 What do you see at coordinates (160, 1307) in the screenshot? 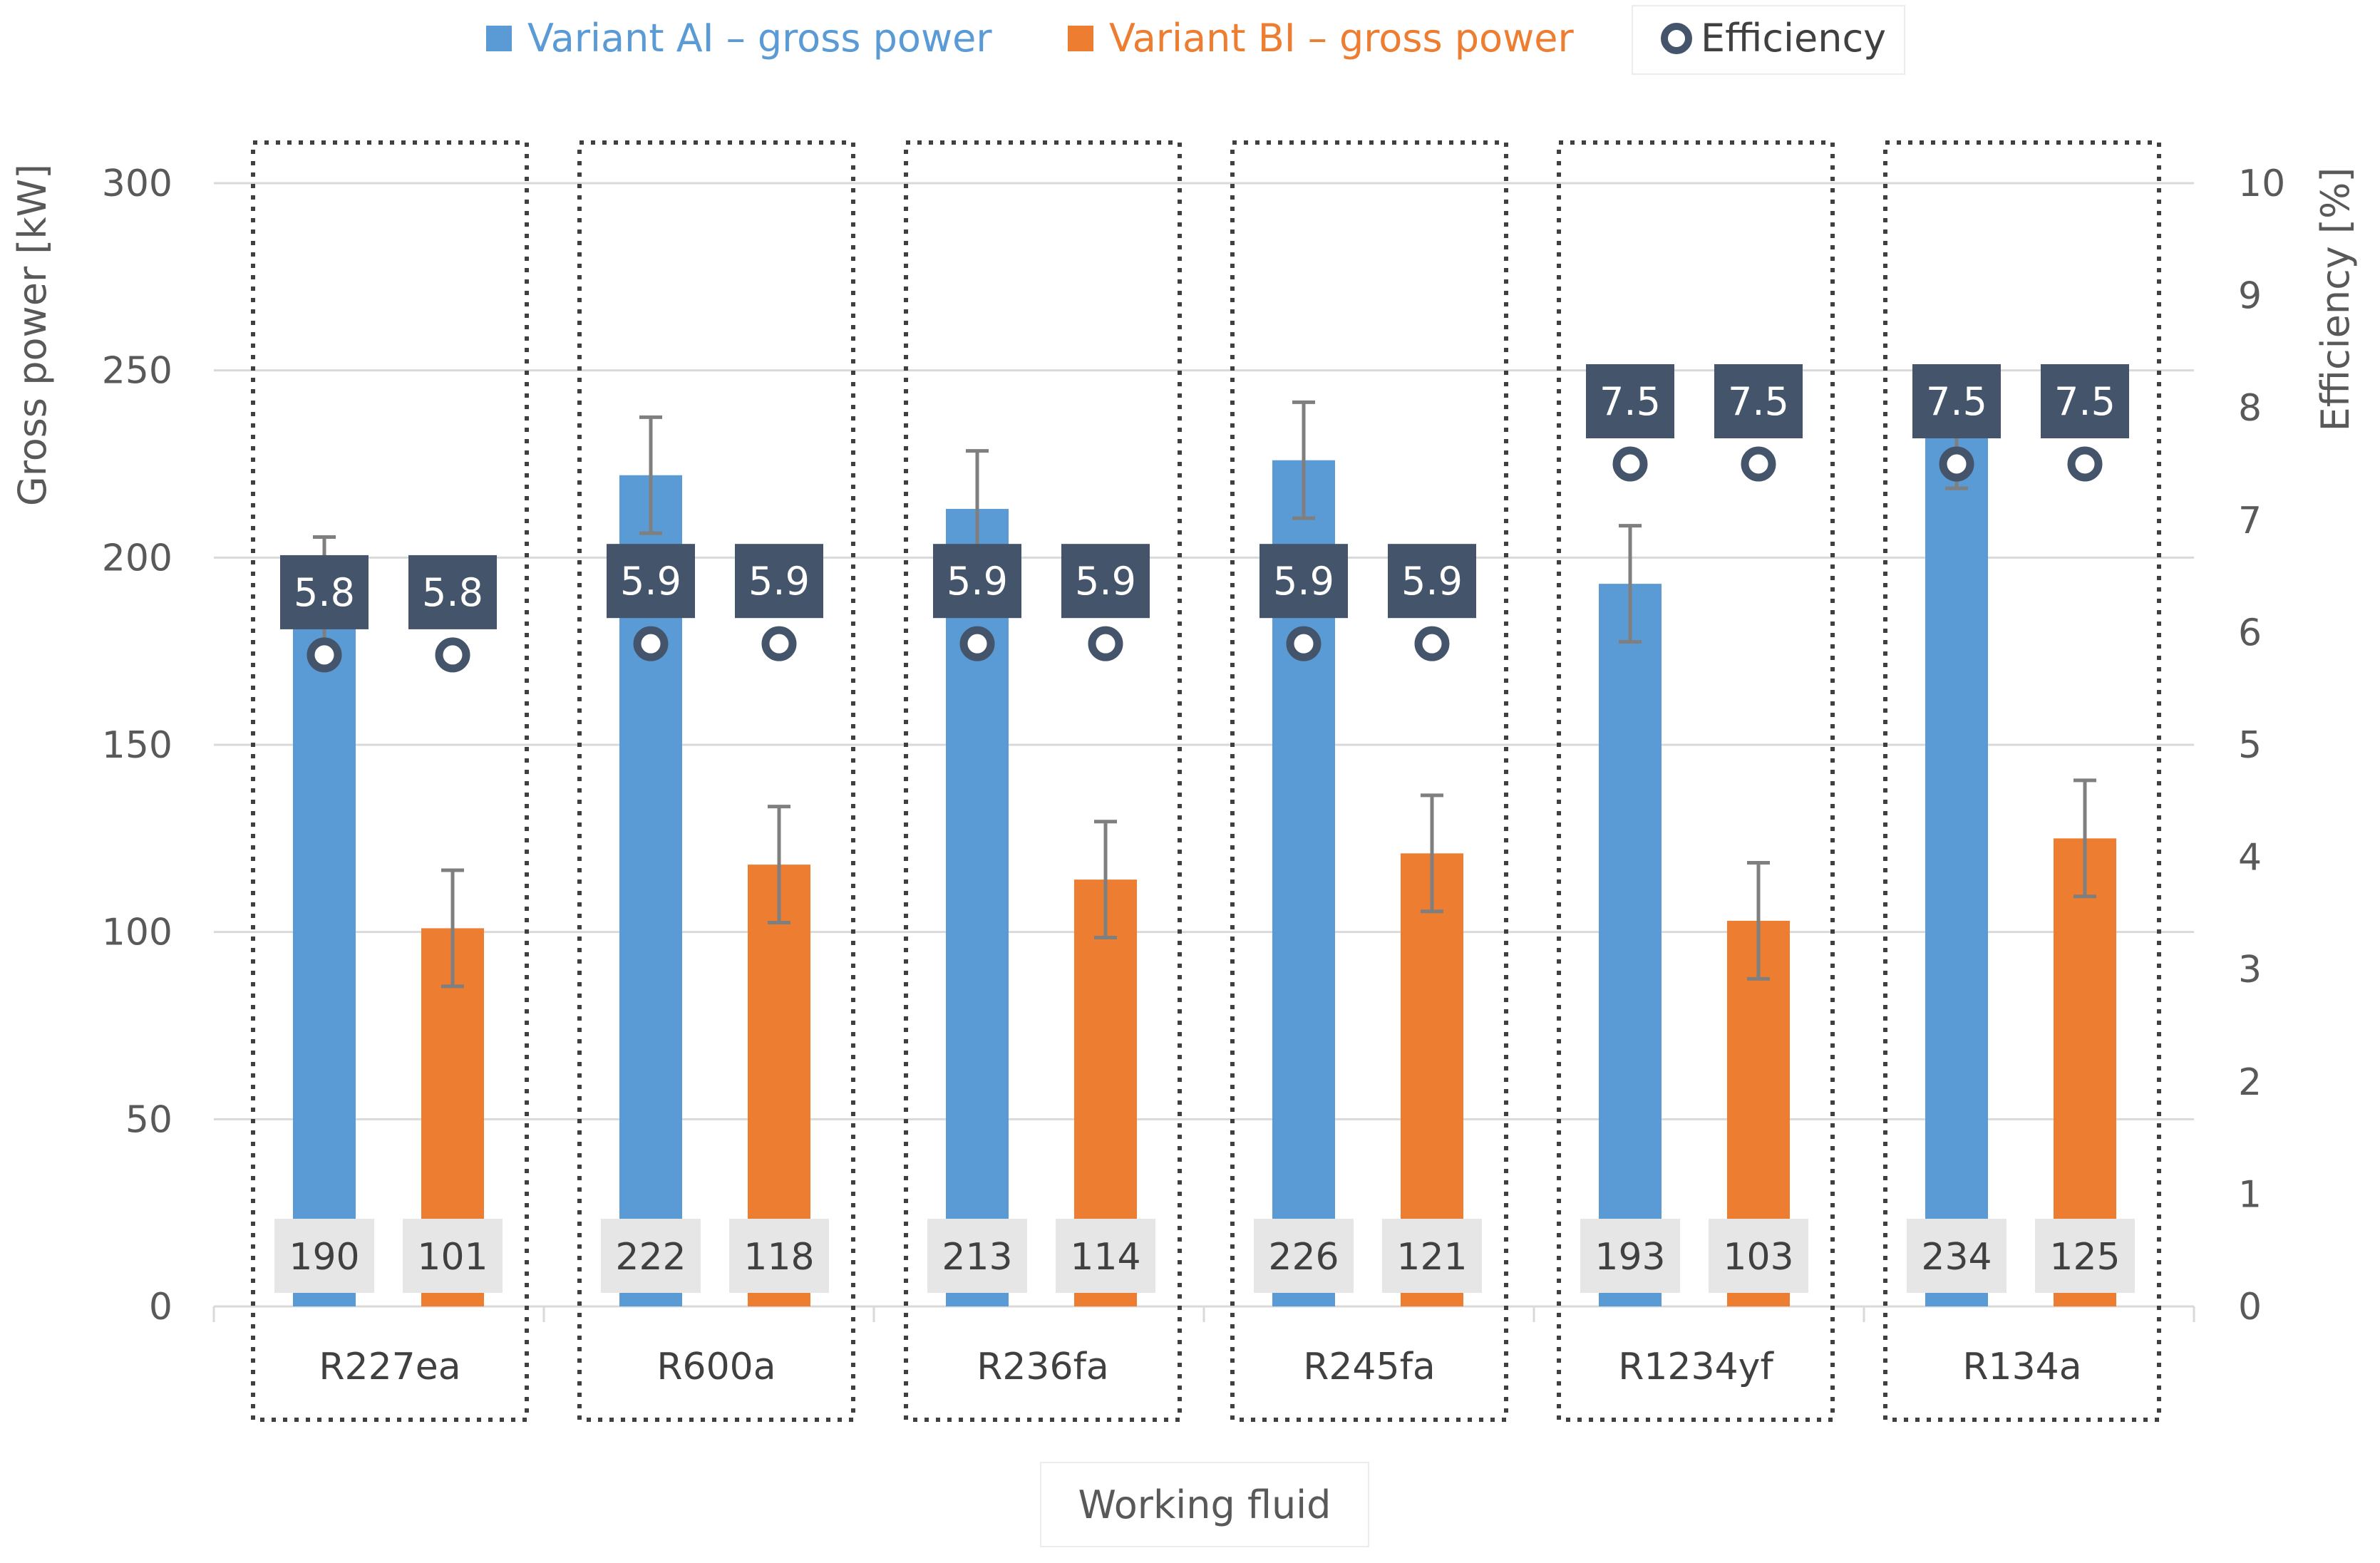
I see `y-tick-label: 0` at bounding box center [160, 1307].